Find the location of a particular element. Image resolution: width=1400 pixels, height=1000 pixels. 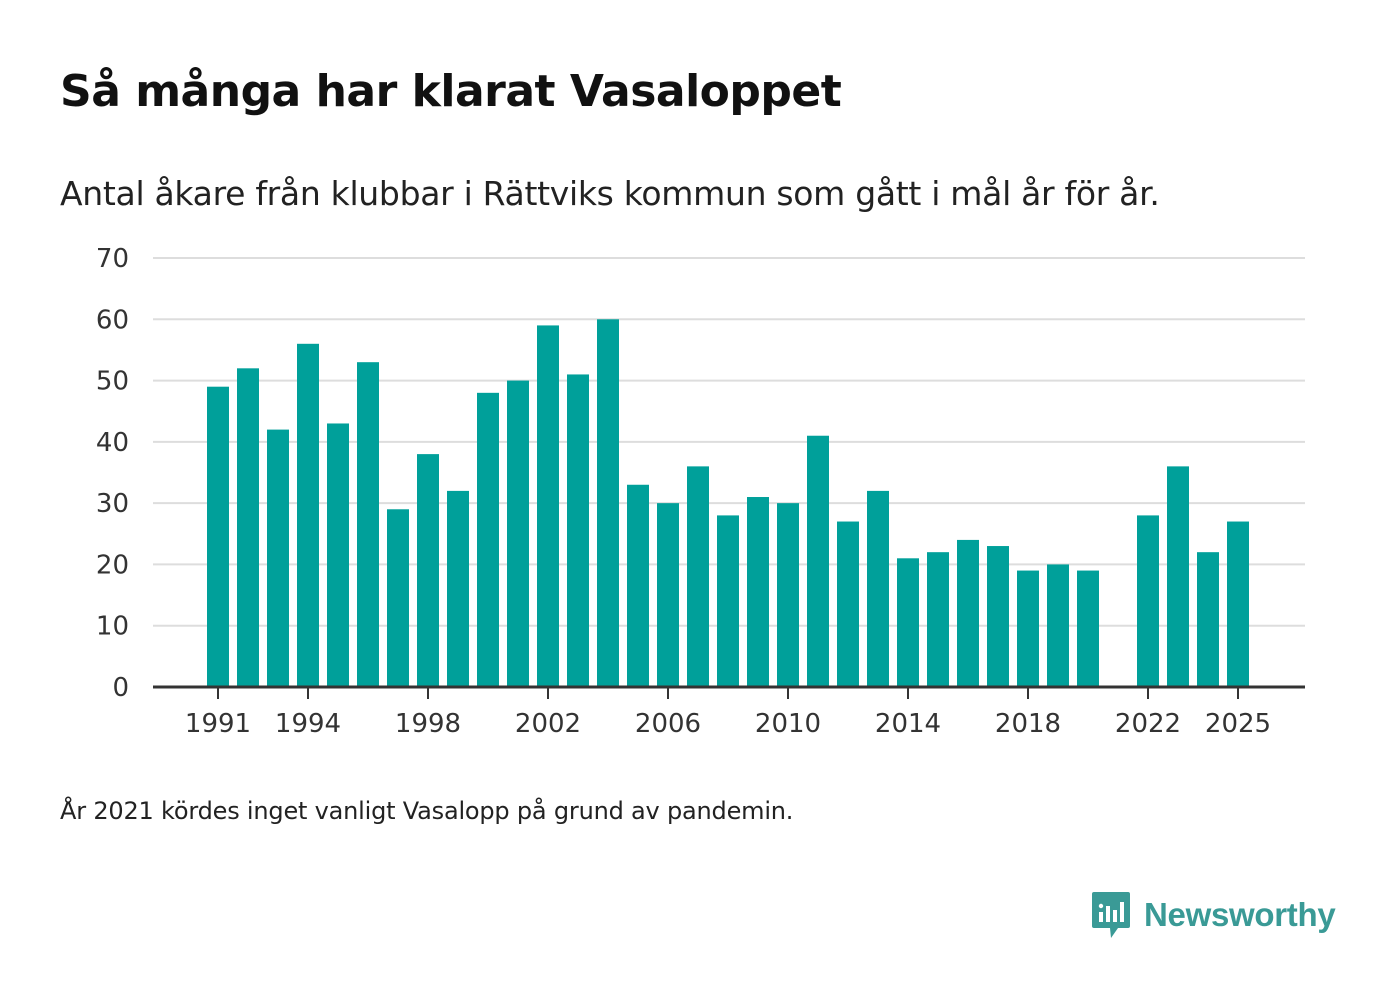

bar-2009 is located at coordinates (758, 592).